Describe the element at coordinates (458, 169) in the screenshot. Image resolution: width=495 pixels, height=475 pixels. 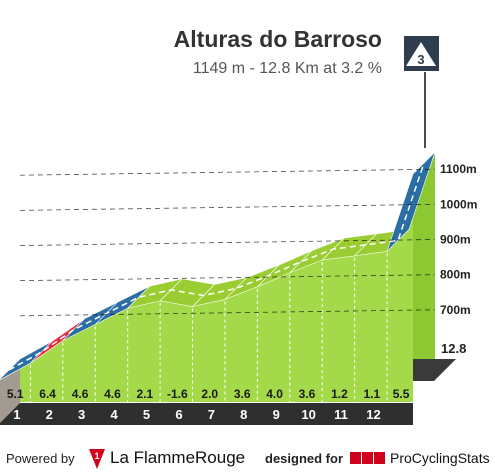
I see `altitude-tick-label: 1100m` at that location.